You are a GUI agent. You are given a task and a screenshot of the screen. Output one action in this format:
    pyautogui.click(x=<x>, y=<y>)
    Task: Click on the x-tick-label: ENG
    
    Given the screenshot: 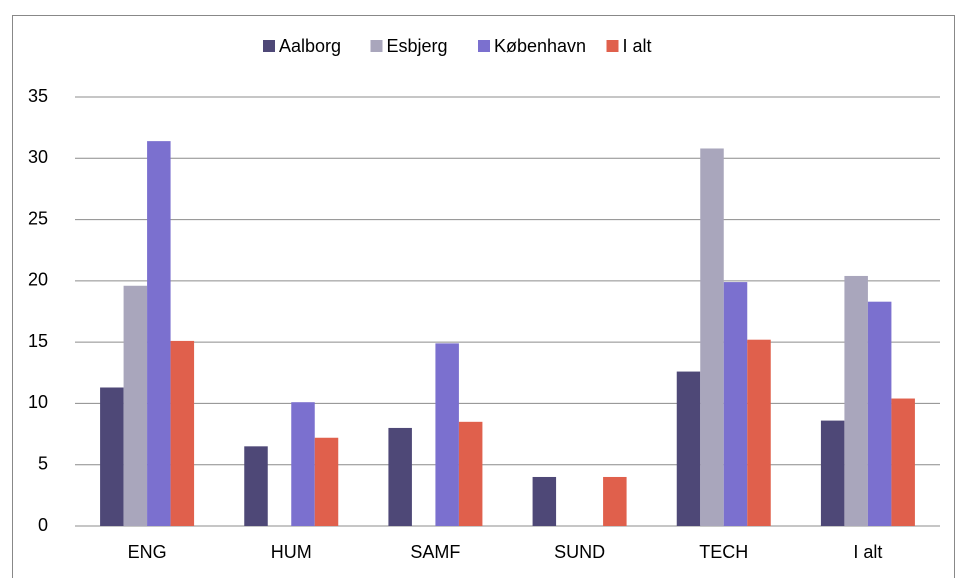 What is the action you would take?
    pyautogui.click(x=147, y=552)
    